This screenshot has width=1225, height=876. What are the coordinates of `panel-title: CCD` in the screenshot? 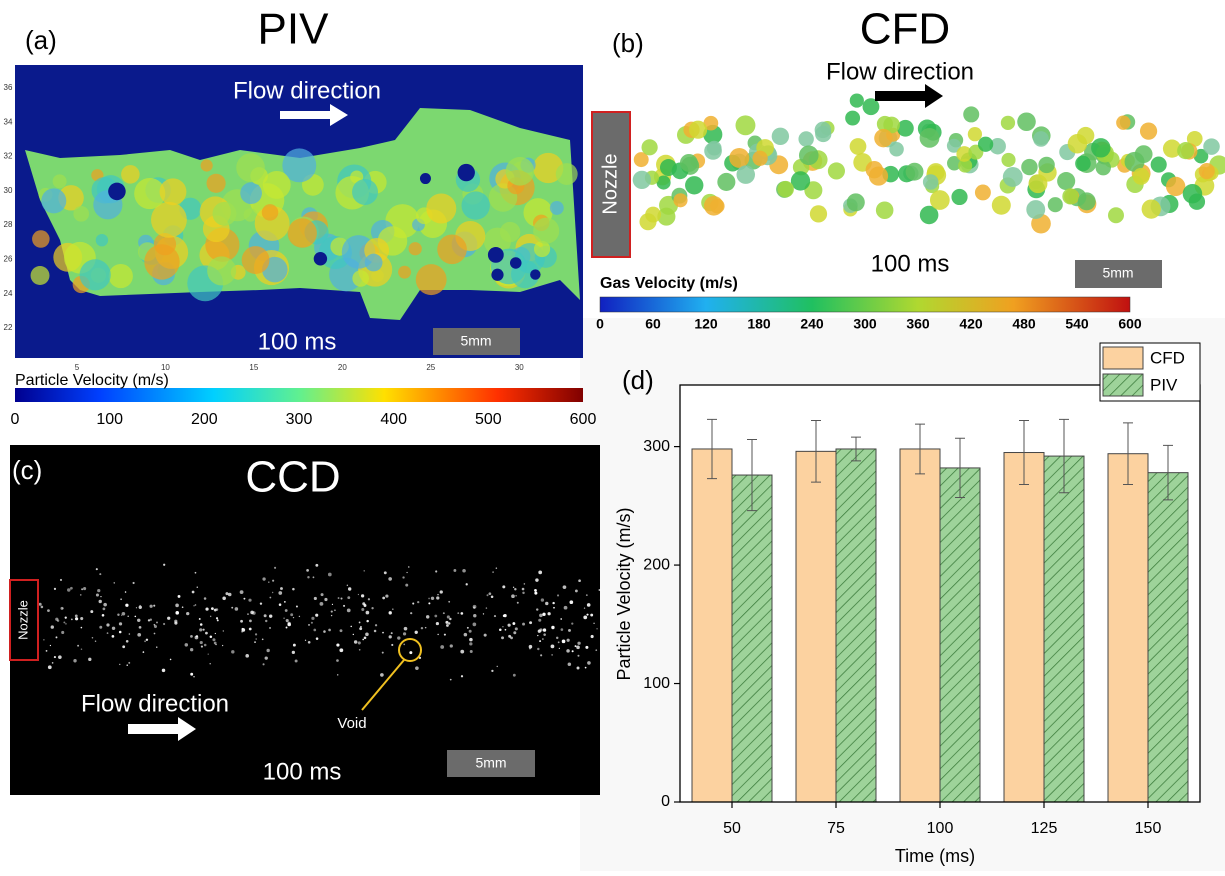 It's located at (292, 477).